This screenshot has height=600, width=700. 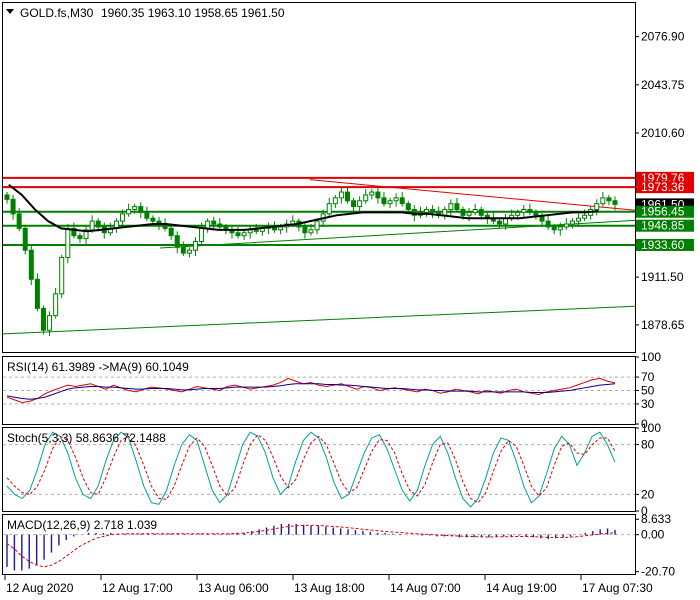 I want to click on stochastic-axis-tick-label: 80, so click(x=648, y=445).